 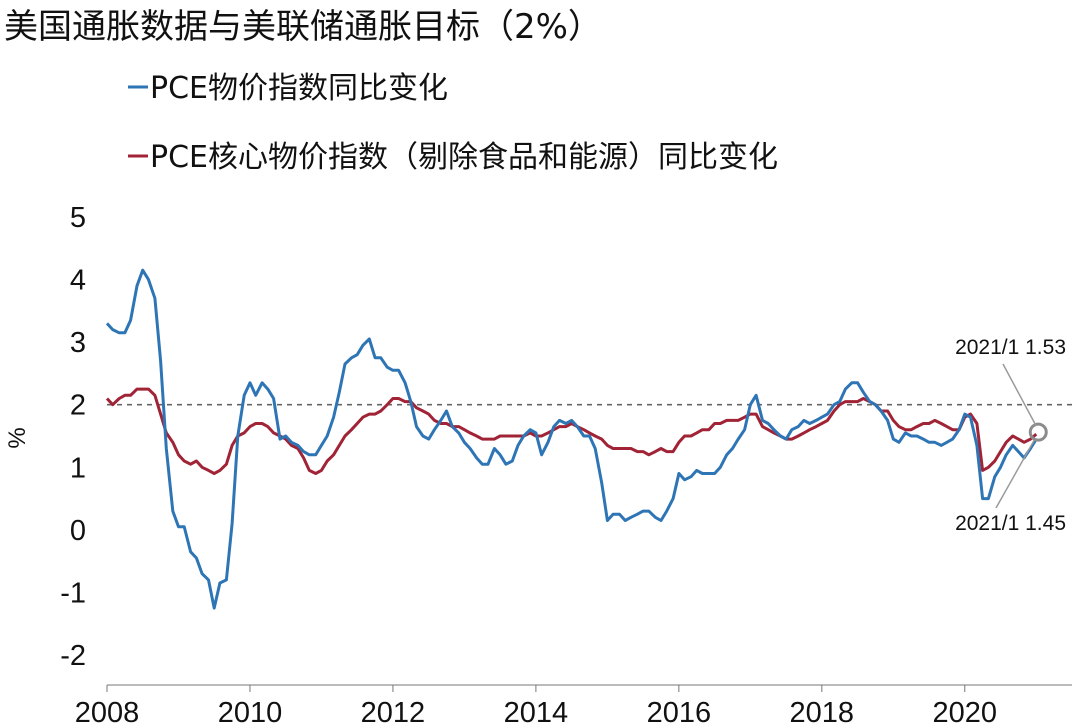 I want to click on series-line-core-pce, so click(x=571, y=431).